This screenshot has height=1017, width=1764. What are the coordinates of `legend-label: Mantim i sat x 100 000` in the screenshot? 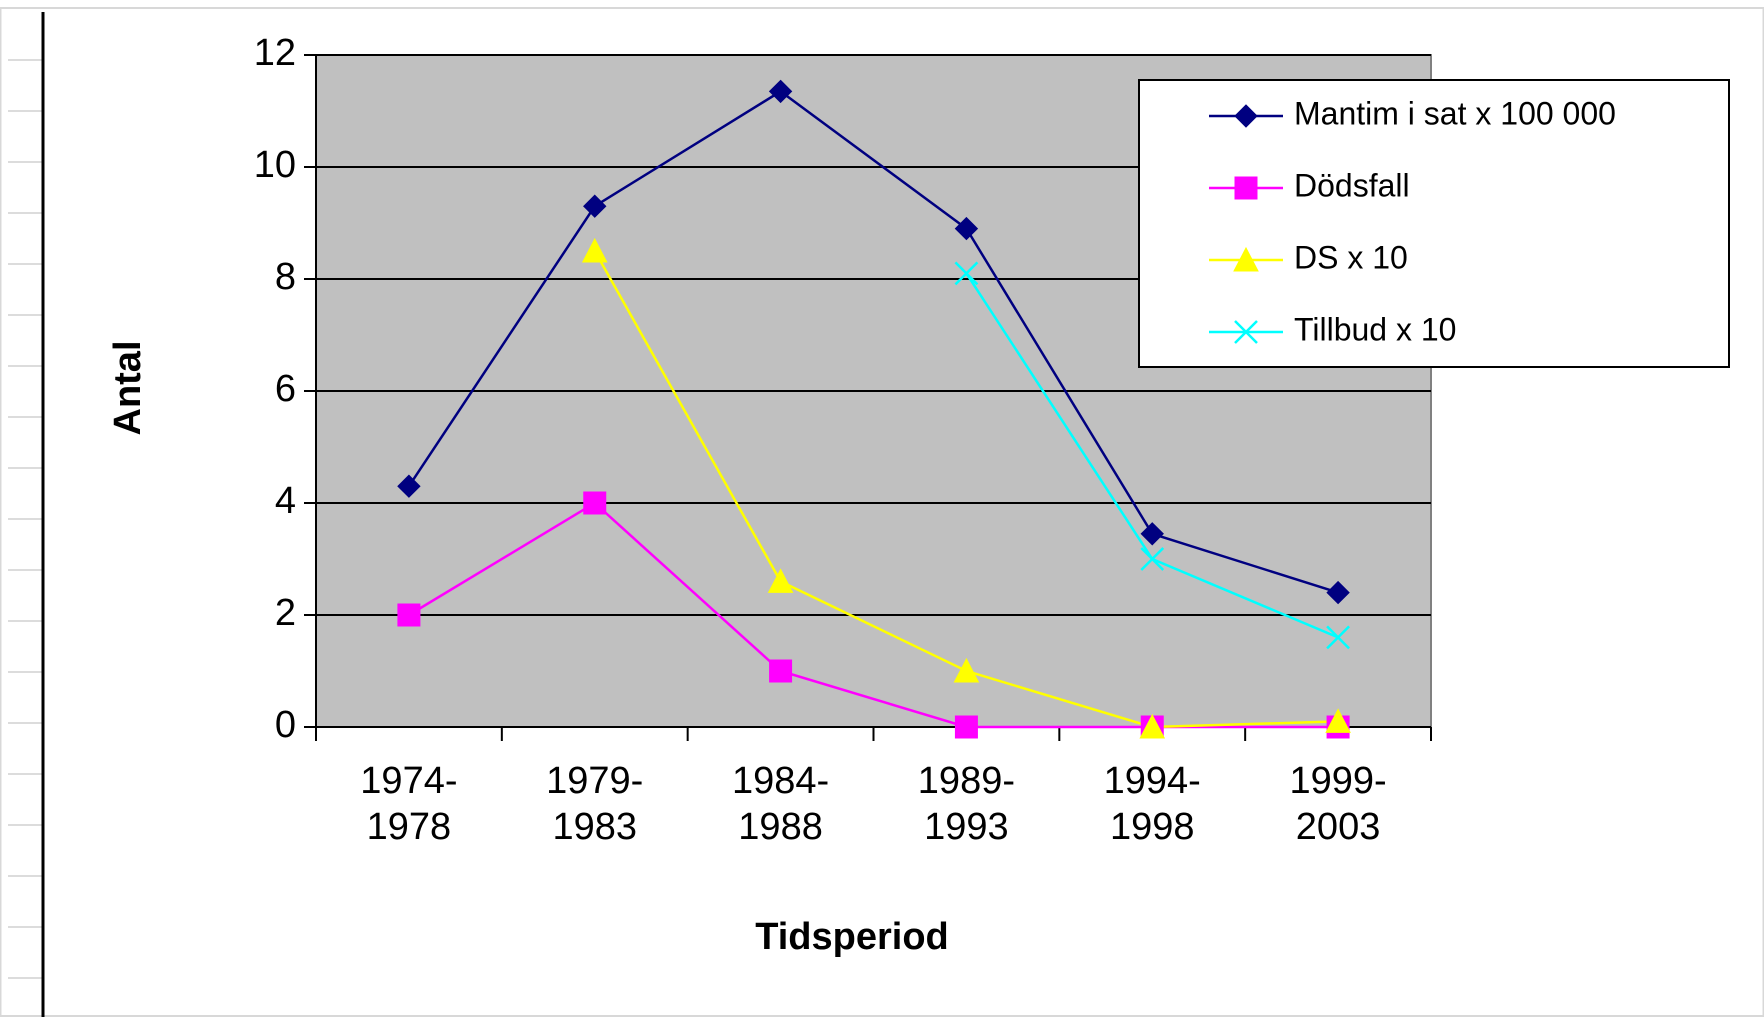 It's located at (1455, 113).